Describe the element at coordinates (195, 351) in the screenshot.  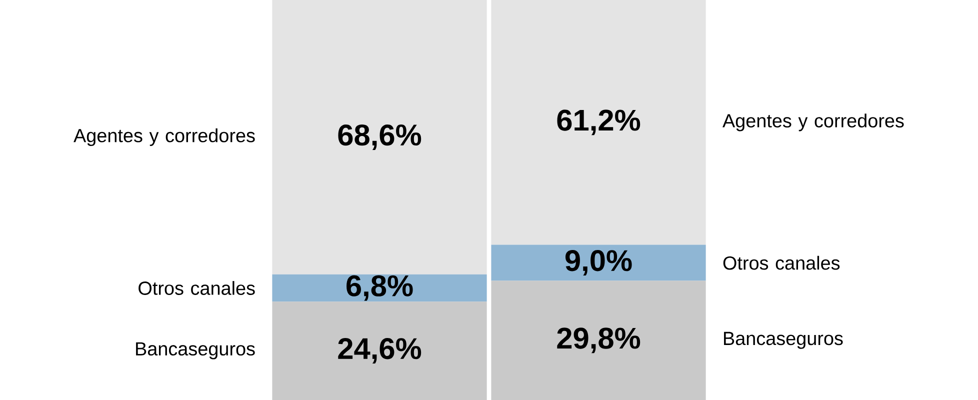
I see `series-label: Bancaseguros` at that location.